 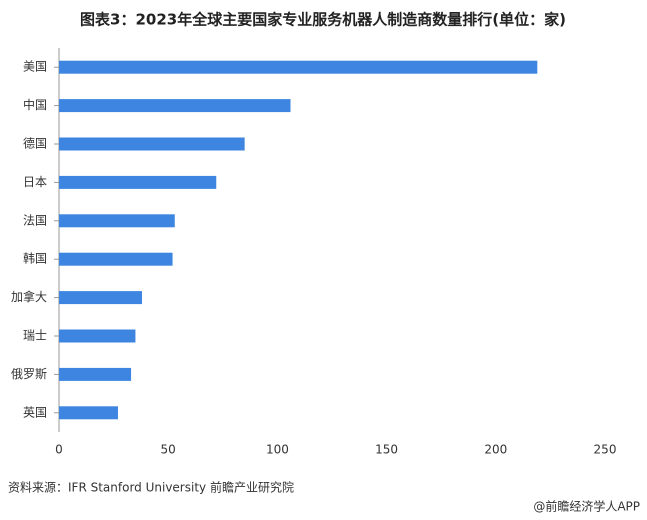 What do you see at coordinates (35, 67) in the screenshot?
I see `y-tick-label: 美国` at bounding box center [35, 67].